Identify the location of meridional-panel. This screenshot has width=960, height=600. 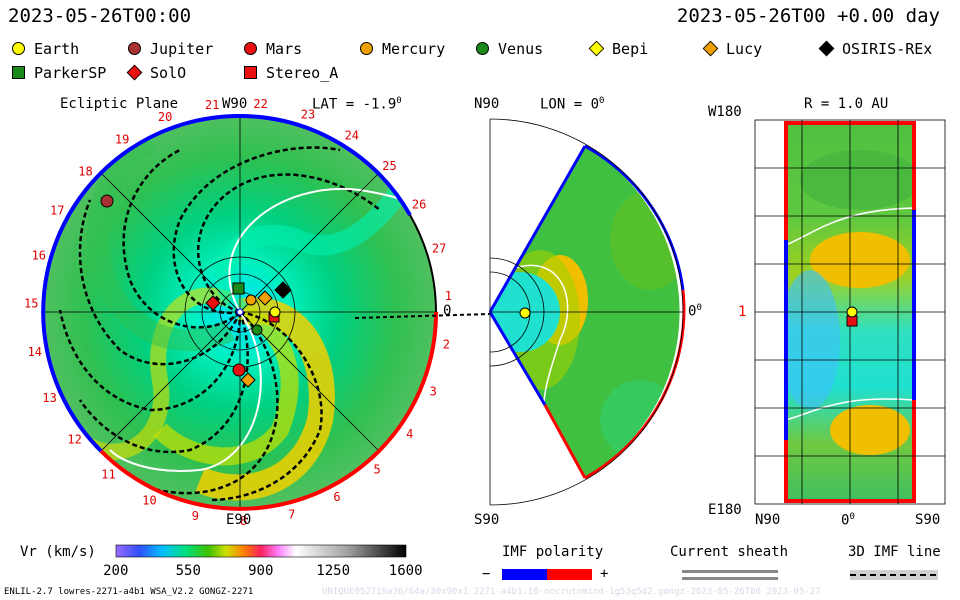
(587, 312).